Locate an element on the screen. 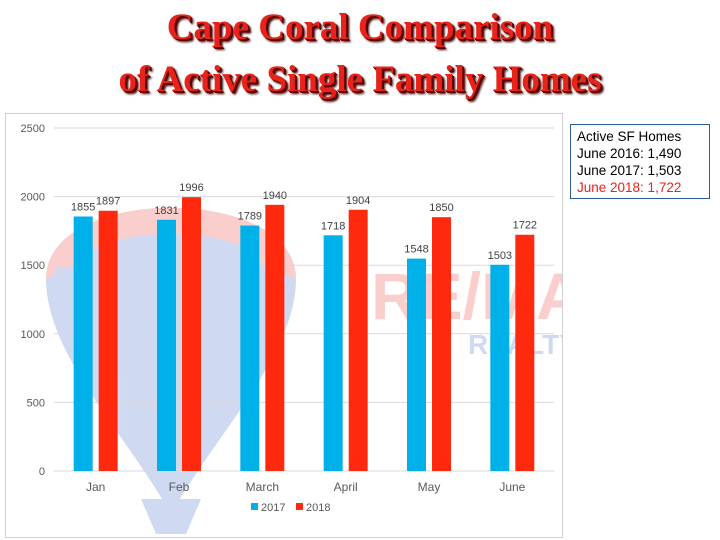  bar-2018-feb is located at coordinates (191, 334).